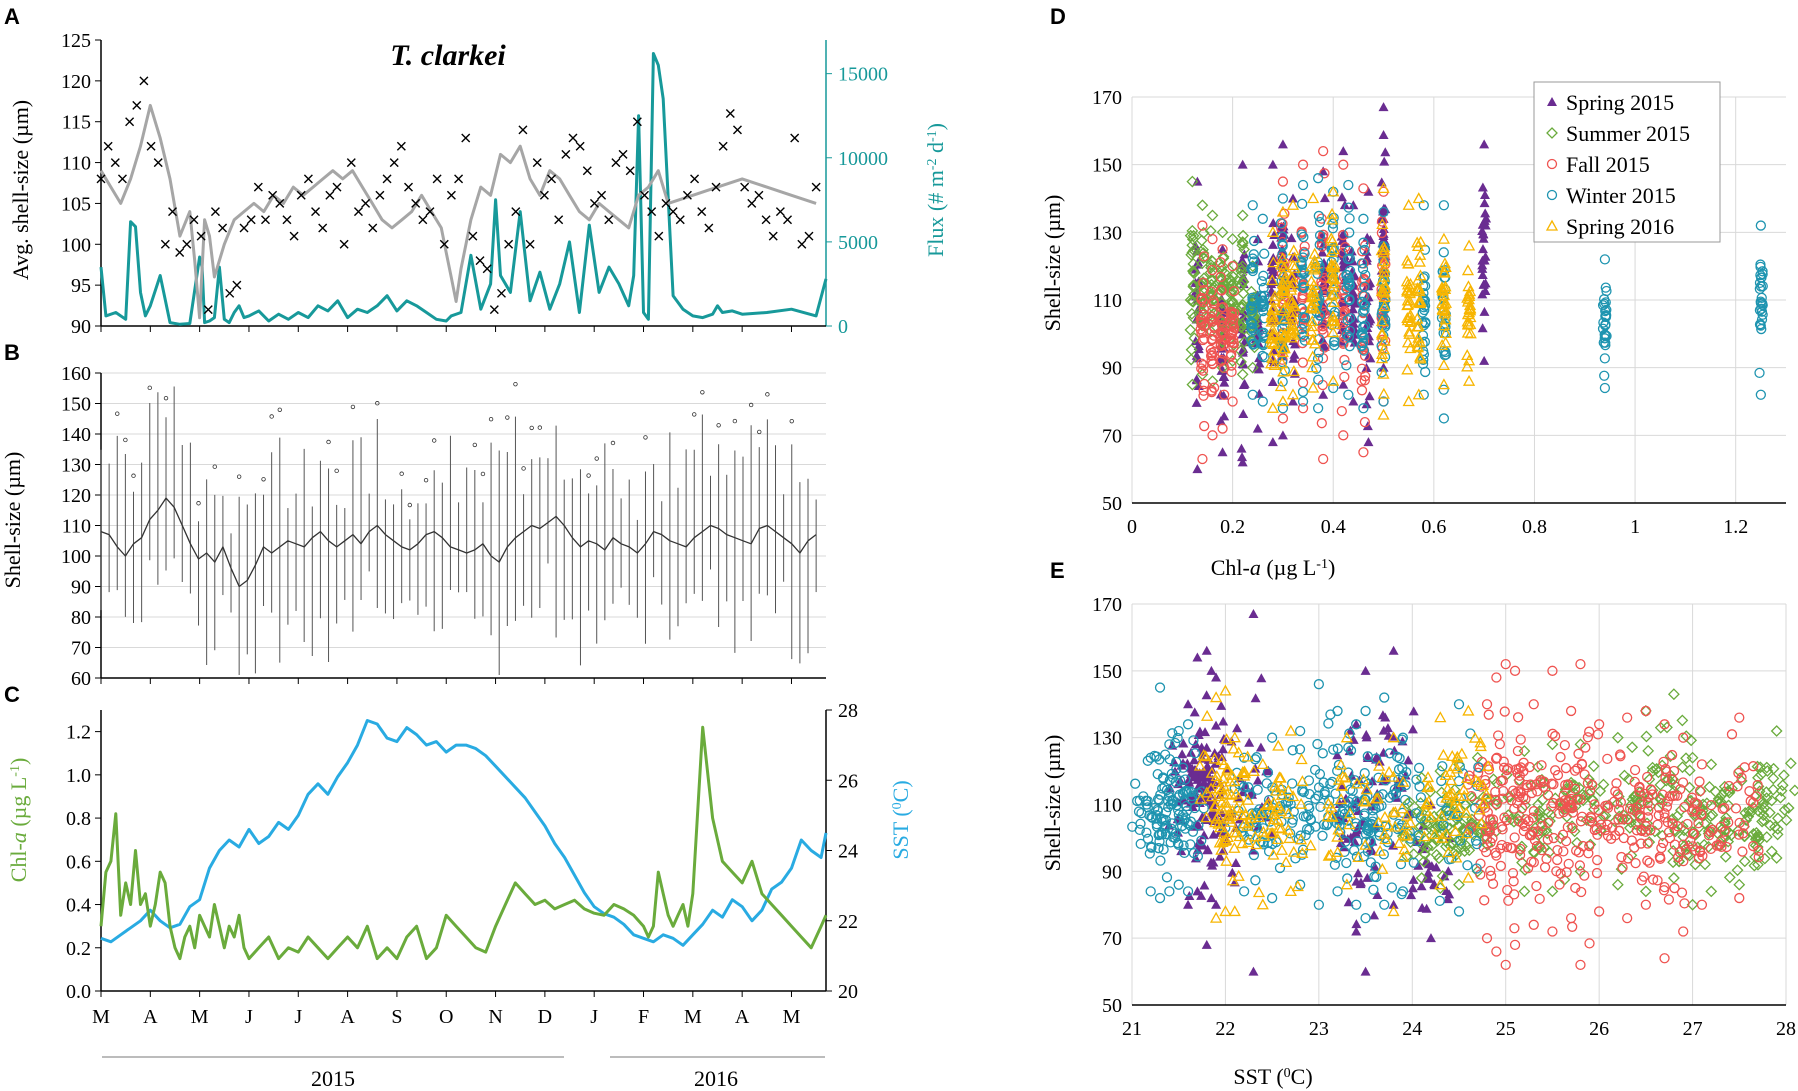 The width and height of the screenshot is (1798, 1091). What do you see at coordinates (1058, 16) in the screenshot?
I see `panel-label-d: D` at bounding box center [1058, 16].